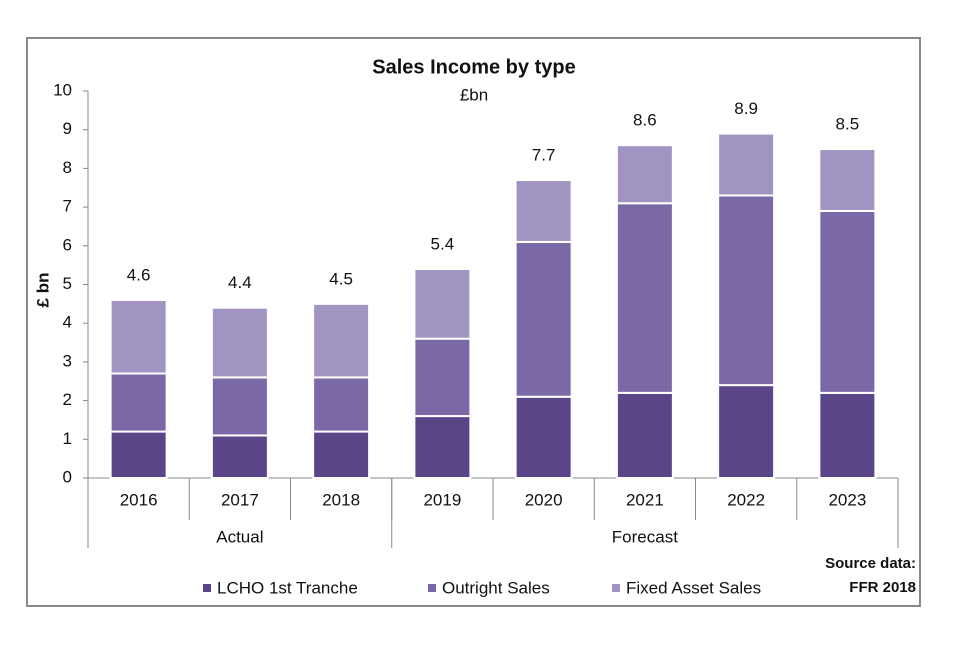  I want to click on total-label: 4.4, so click(240, 282).